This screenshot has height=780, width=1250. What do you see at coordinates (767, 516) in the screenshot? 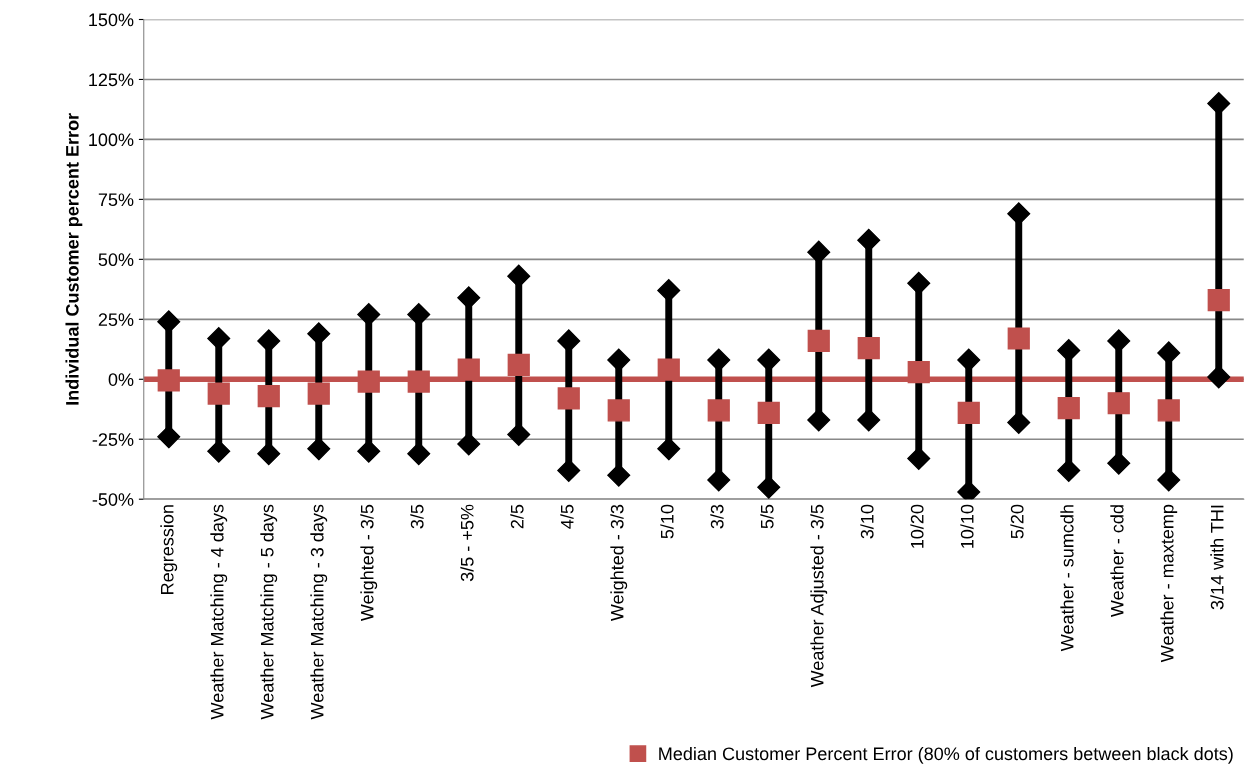
I see `x-tick-label: 5/5` at bounding box center [767, 516].